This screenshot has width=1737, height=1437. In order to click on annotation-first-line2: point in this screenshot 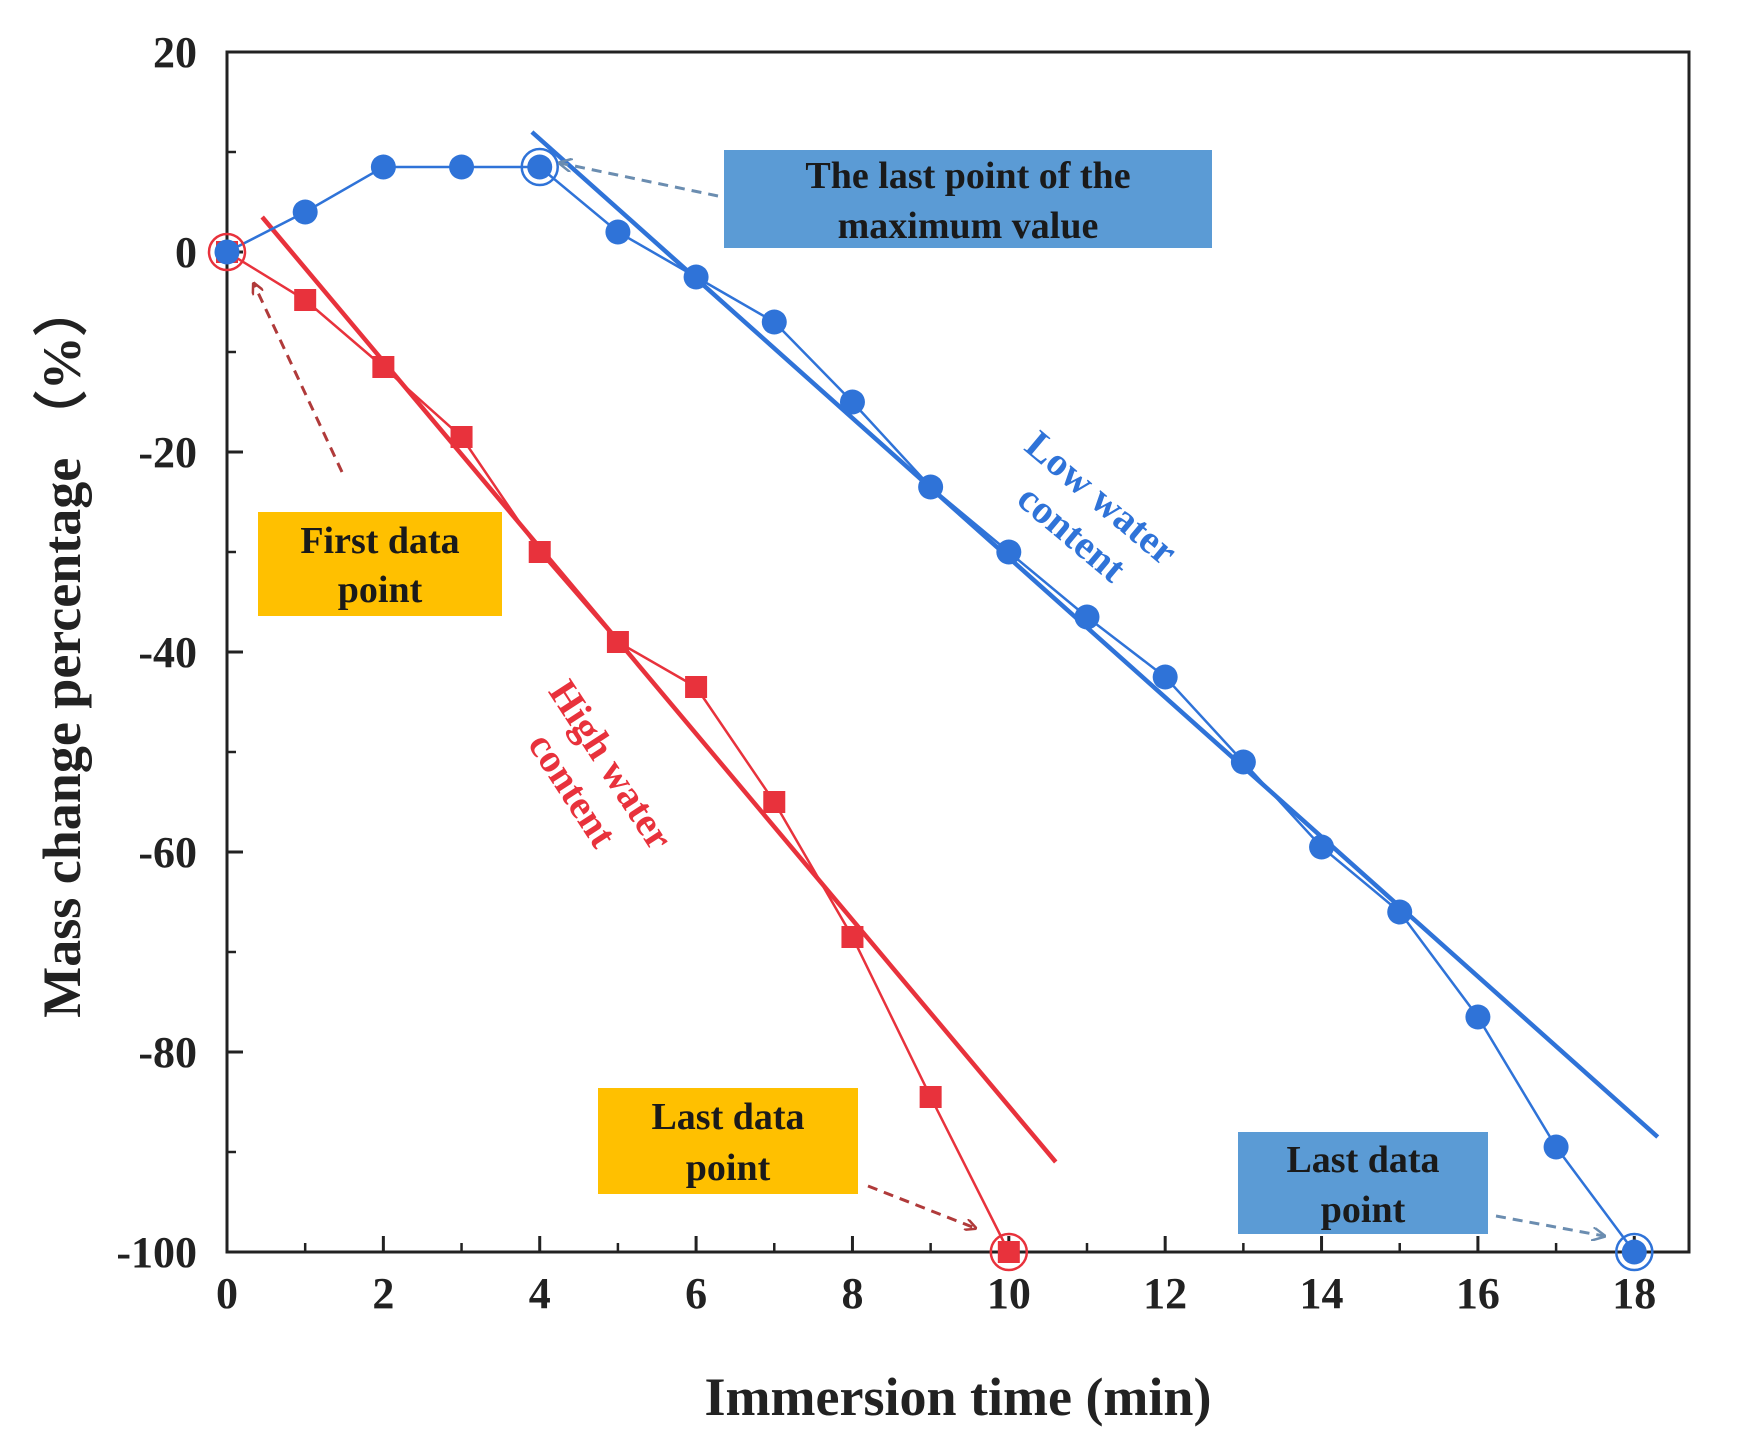, I will do `click(380, 590)`.